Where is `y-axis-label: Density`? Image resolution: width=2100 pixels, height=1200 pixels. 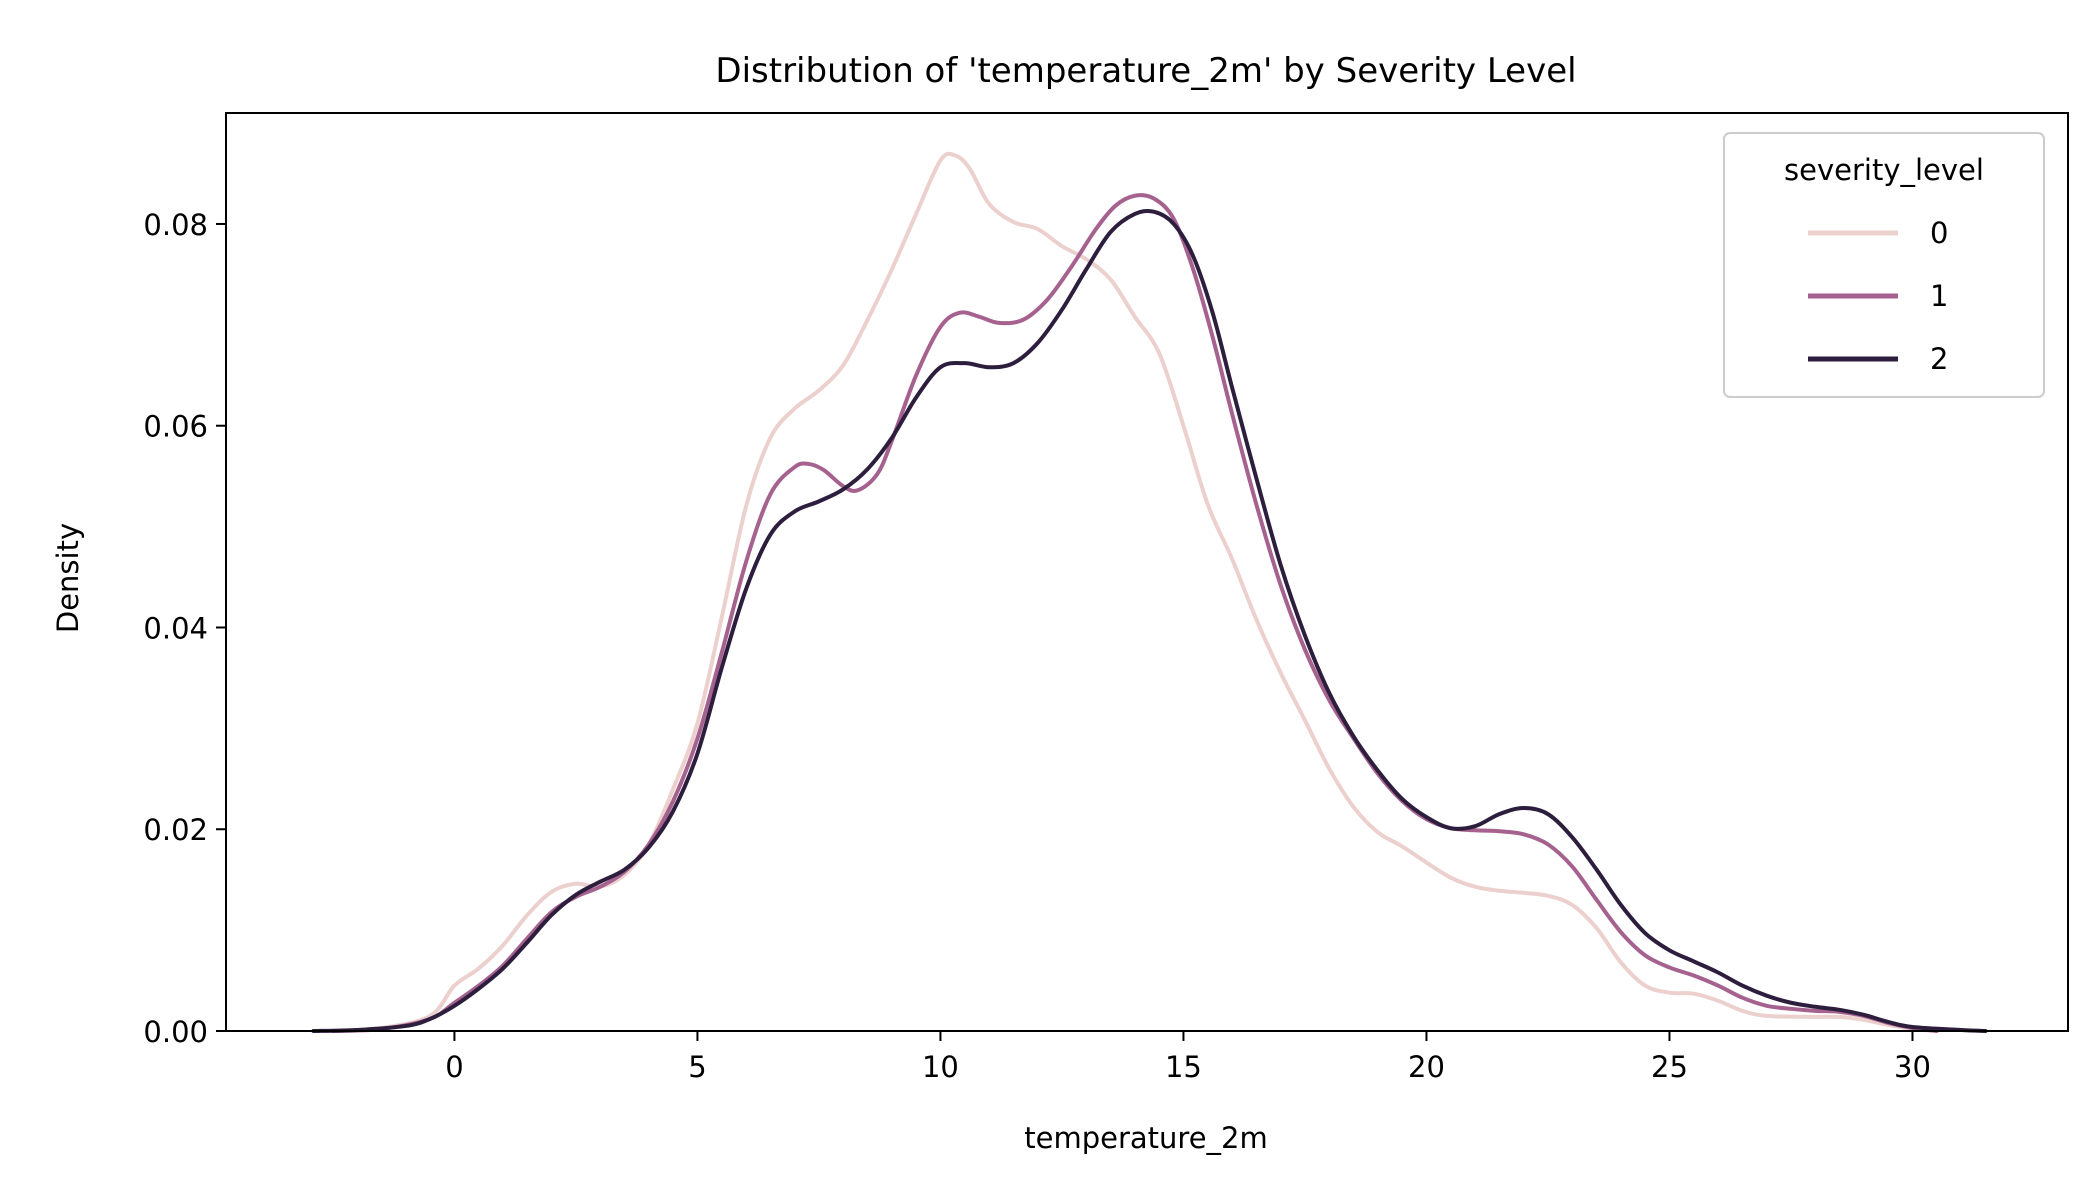
y-axis-label: Density is located at coordinates (68, 578).